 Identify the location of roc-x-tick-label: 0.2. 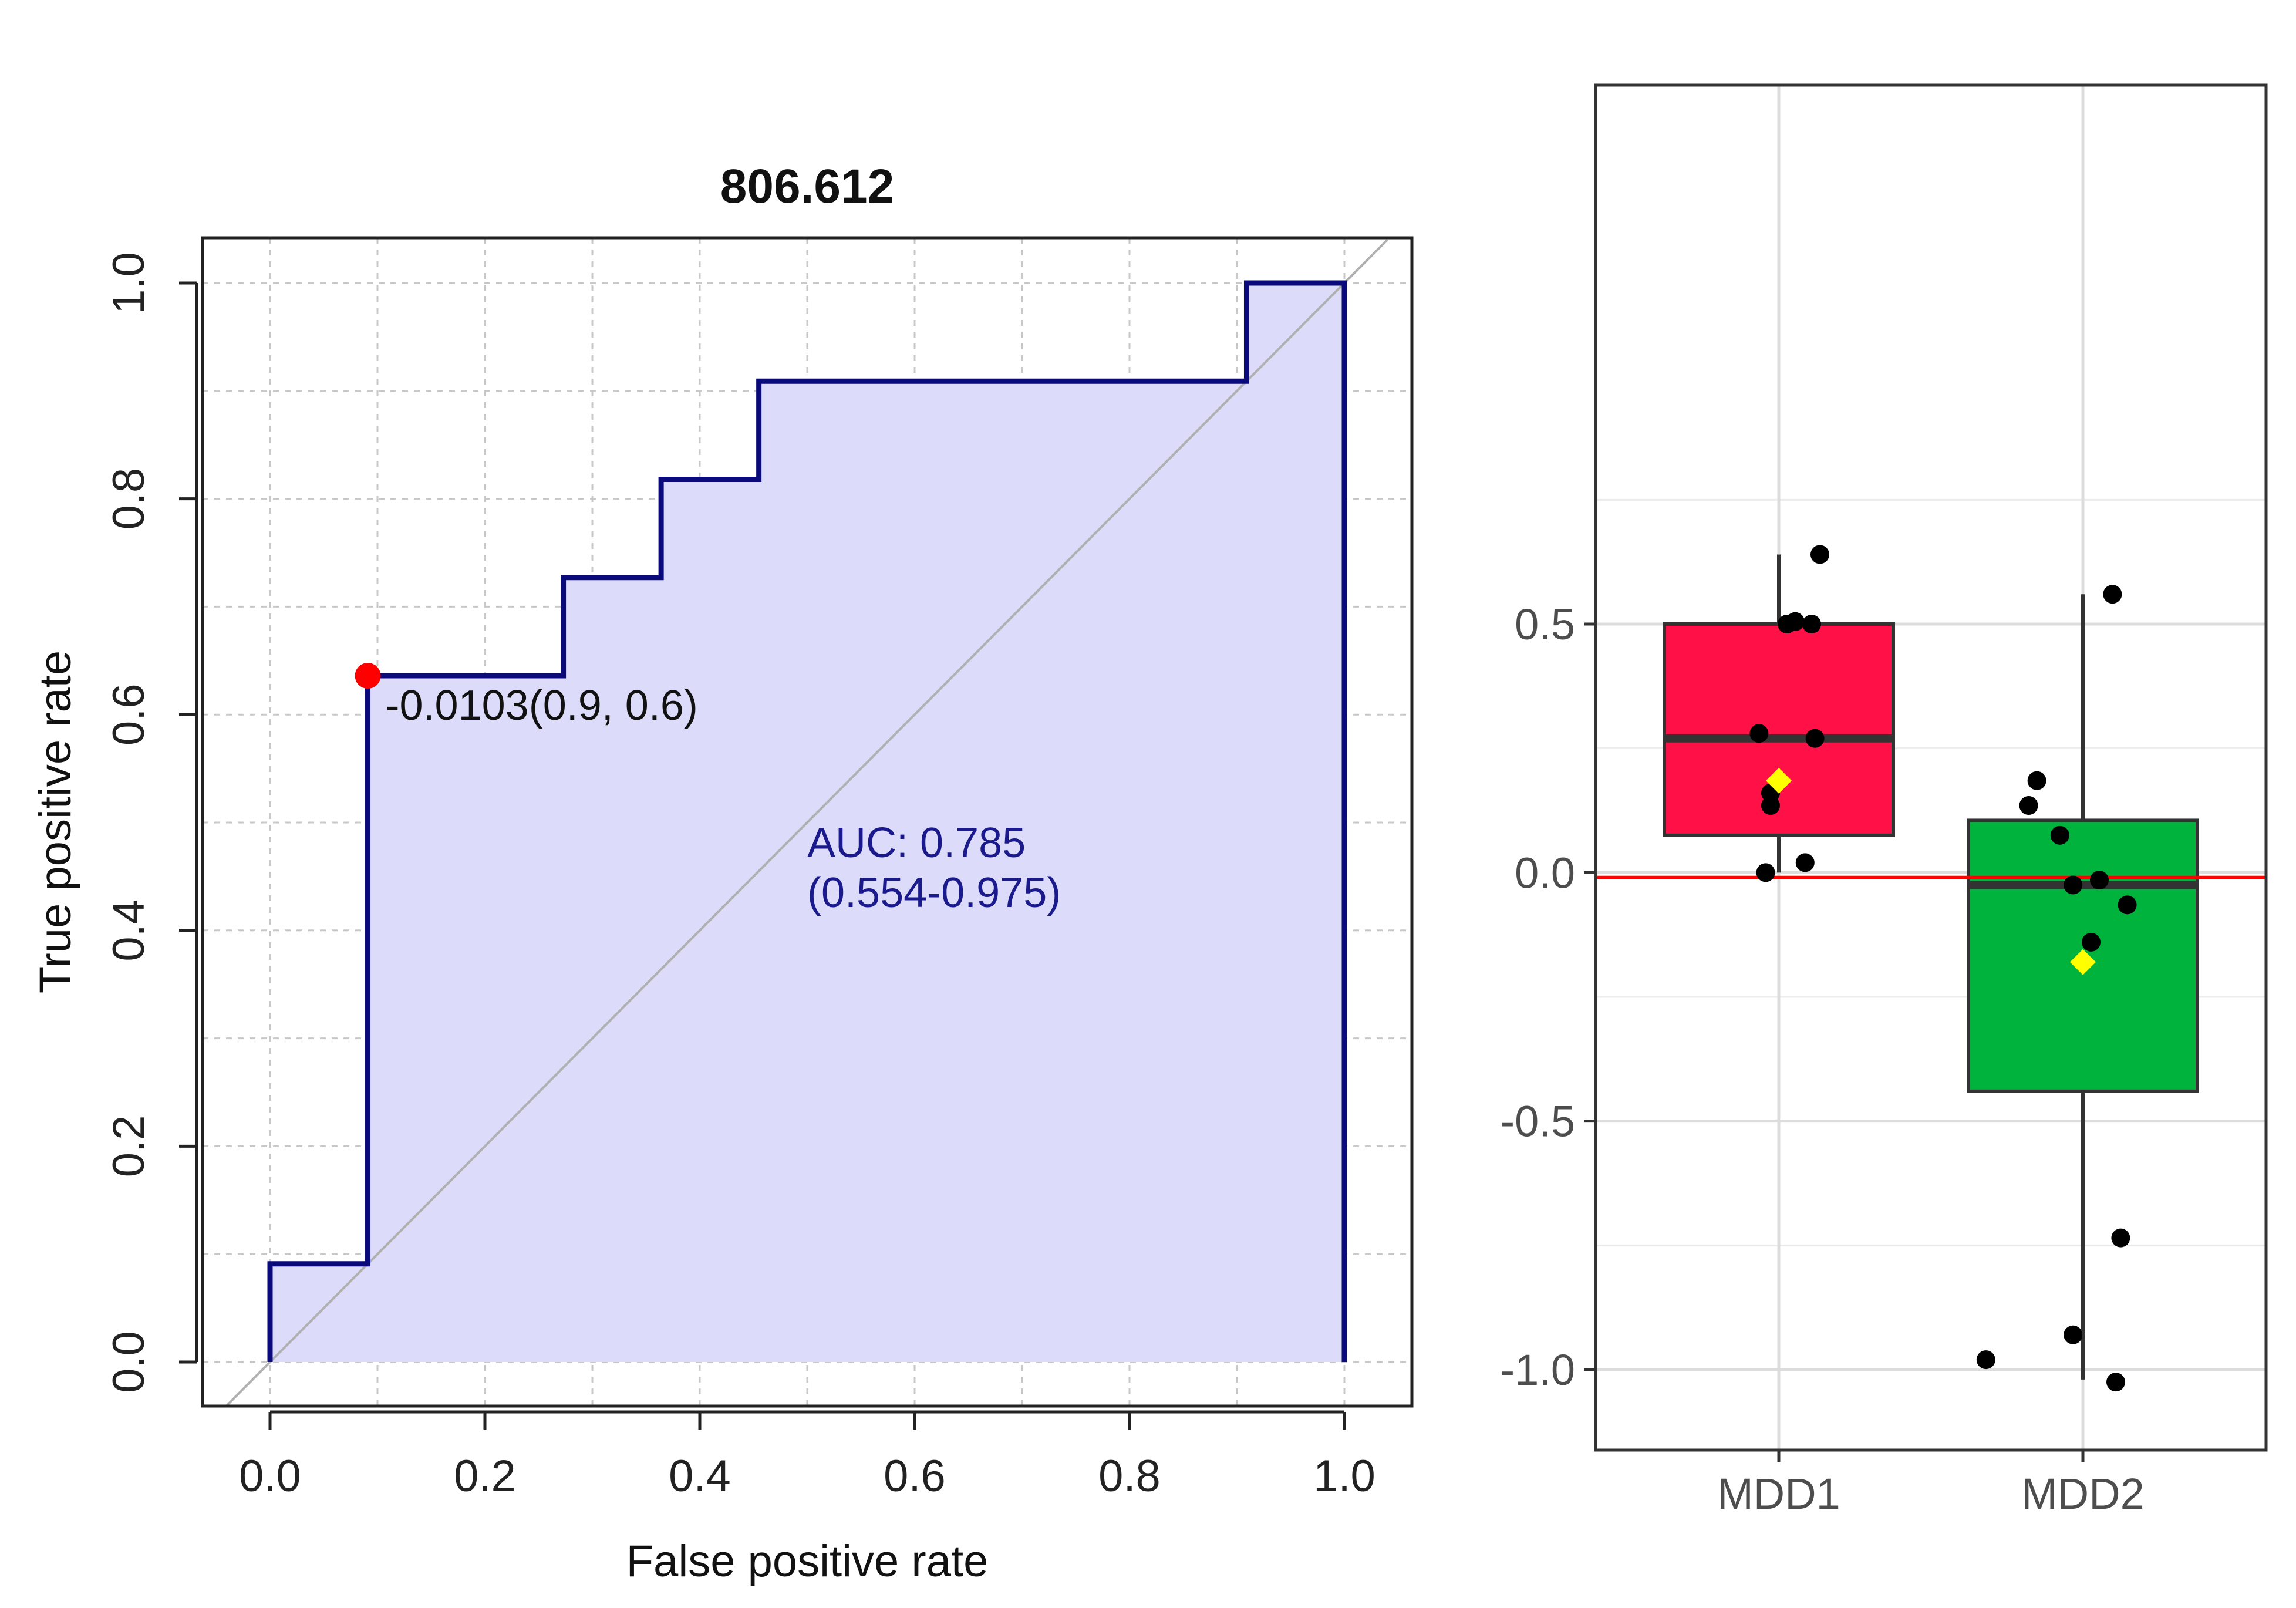
(485, 1476).